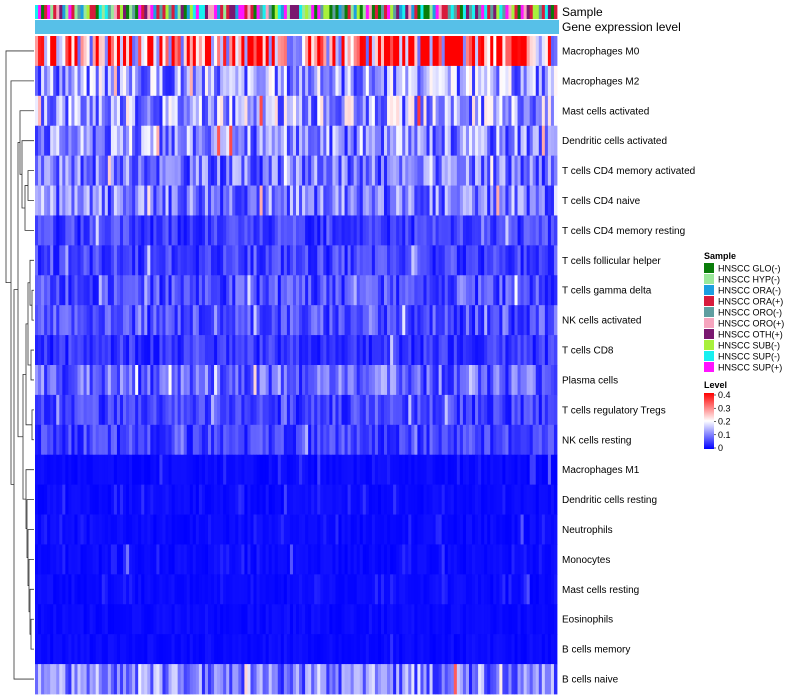  What do you see at coordinates (628, 171) in the screenshot?
I see `row-label: T cells CD4 memory activated` at bounding box center [628, 171].